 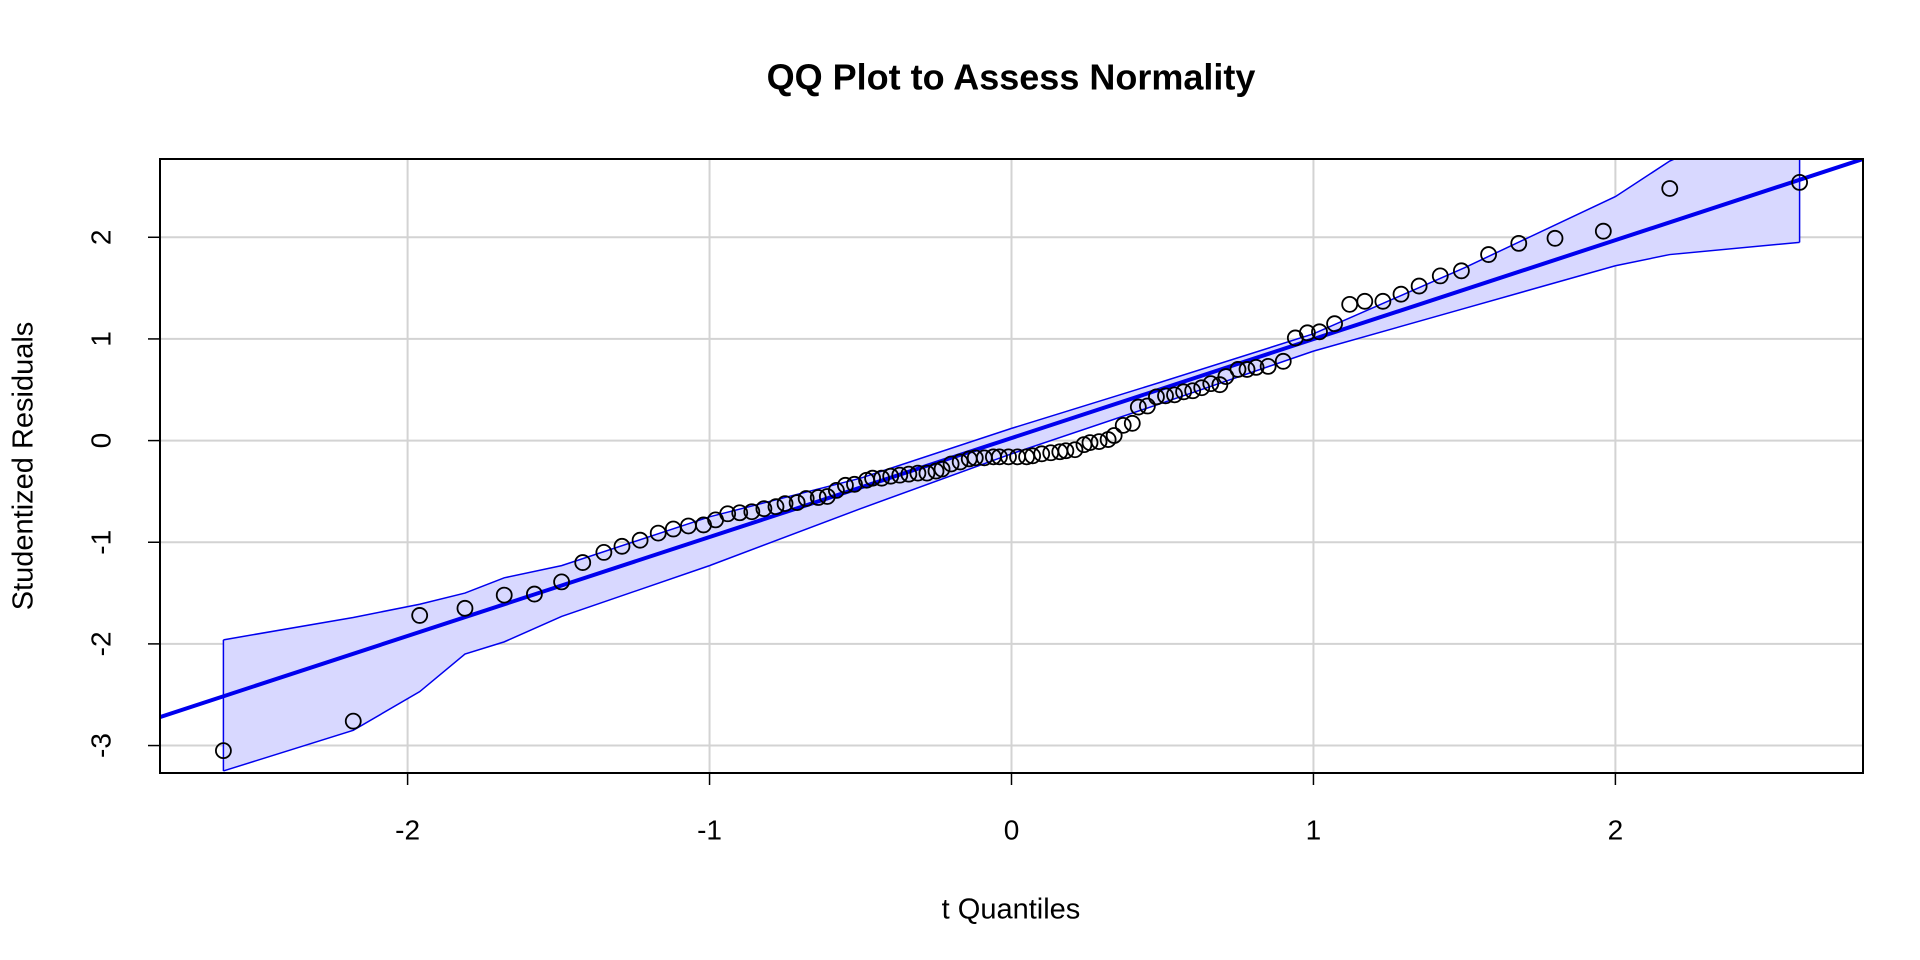 I want to click on y-tick-label: 2, so click(x=100, y=237).